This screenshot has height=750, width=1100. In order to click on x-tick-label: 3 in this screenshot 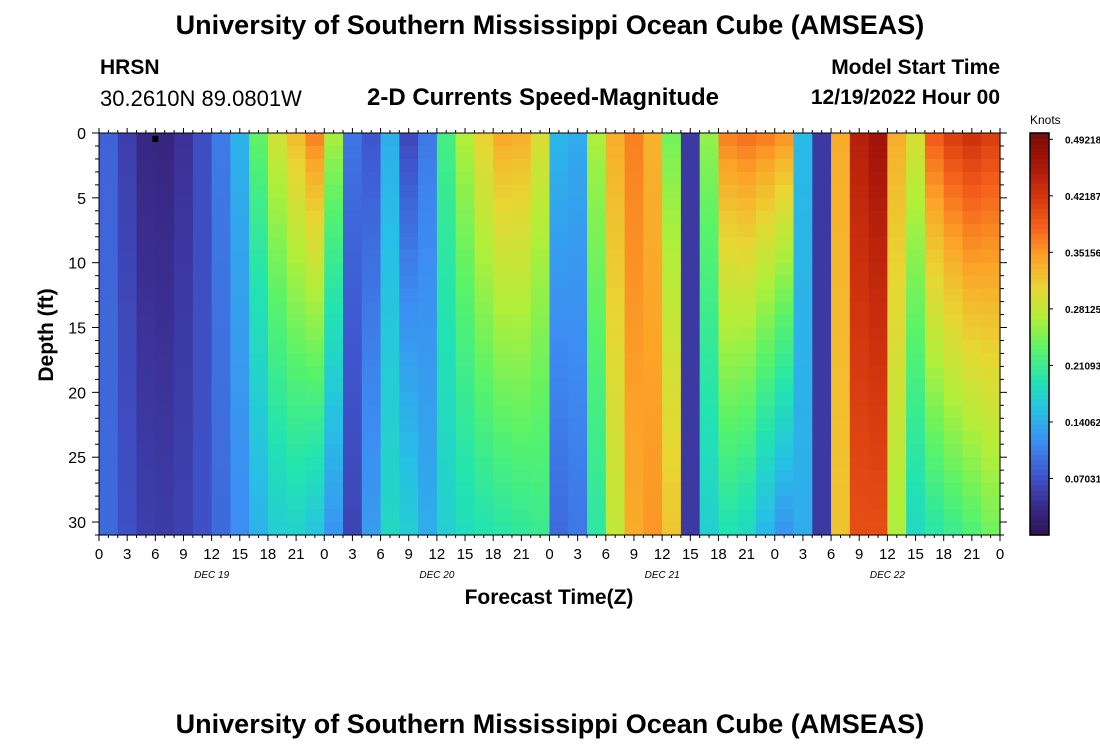, I will do `click(803, 554)`.